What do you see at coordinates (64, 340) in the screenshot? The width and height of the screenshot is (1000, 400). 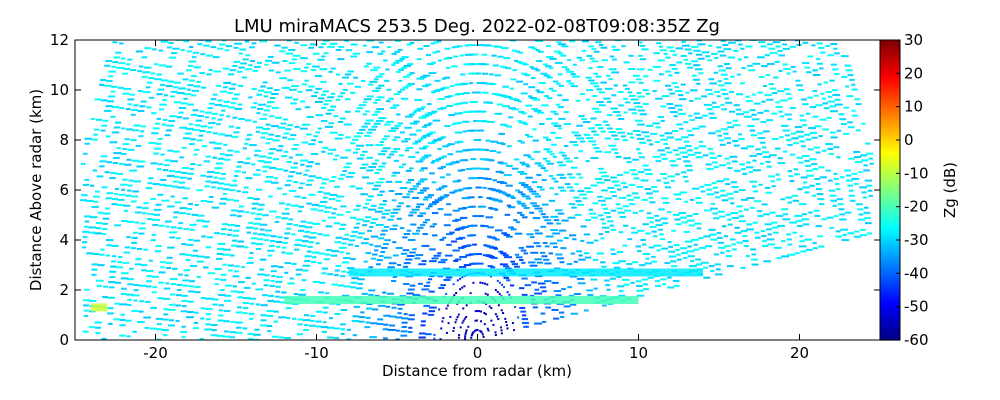 I see `y-tick-label: 0` at bounding box center [64, 340].